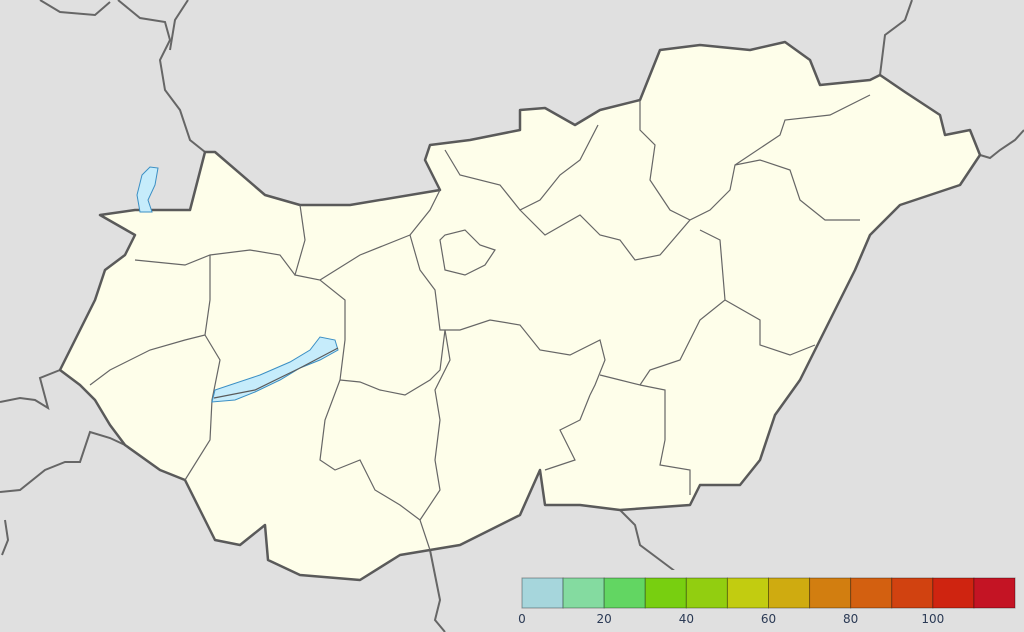  What do you see at coordinates (768, 619) in the screenshot?
I see `legend-tick-label: 60` at bounding box center [768, 619].